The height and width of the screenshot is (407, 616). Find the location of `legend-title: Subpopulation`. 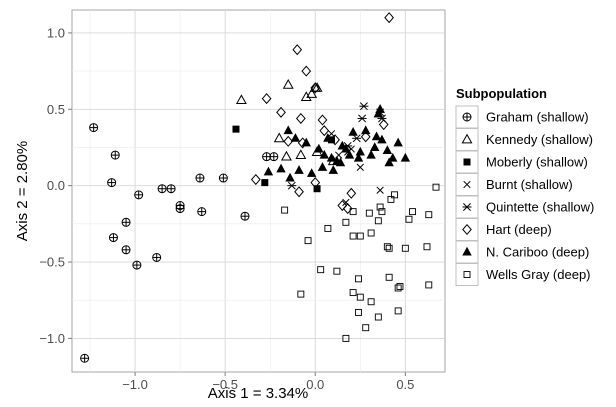

legend-title: Subpopulation is located at coordinates (501, 93).